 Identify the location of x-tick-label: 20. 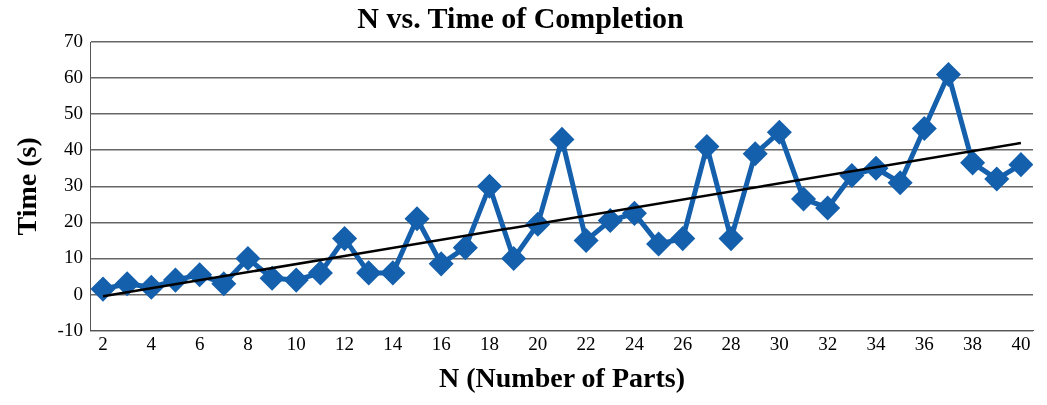
(538, 343).